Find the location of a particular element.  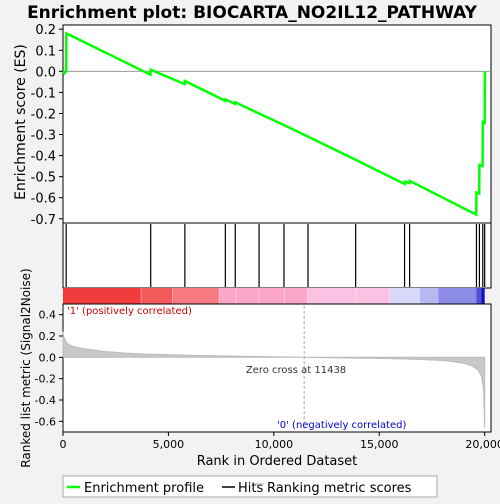

x-tick-label: 20,000 is located at coordinates (482, 444).